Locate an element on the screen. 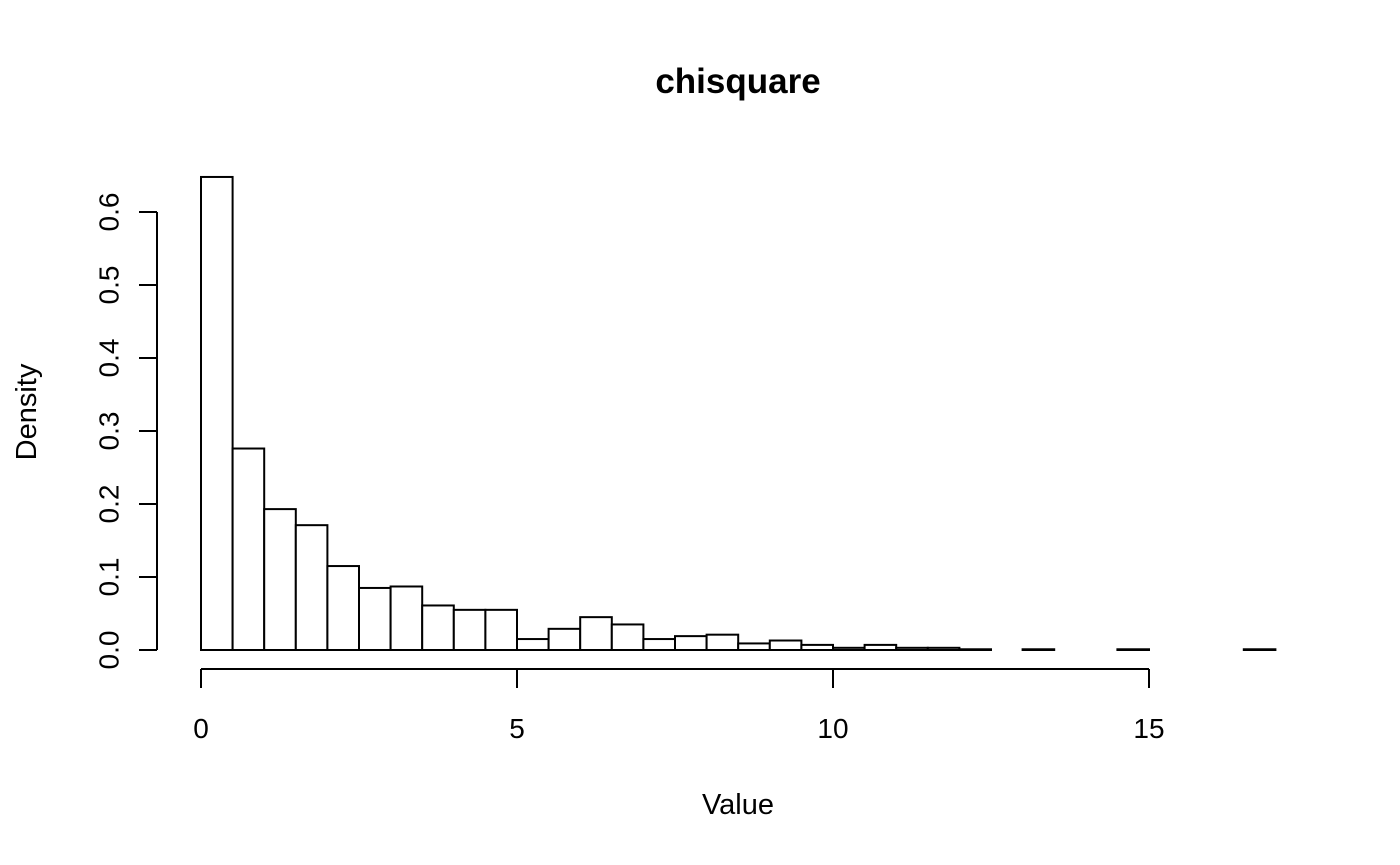 The image size is (1400, 865). x-tick-label: 0 is located at coordinates (201, 728).